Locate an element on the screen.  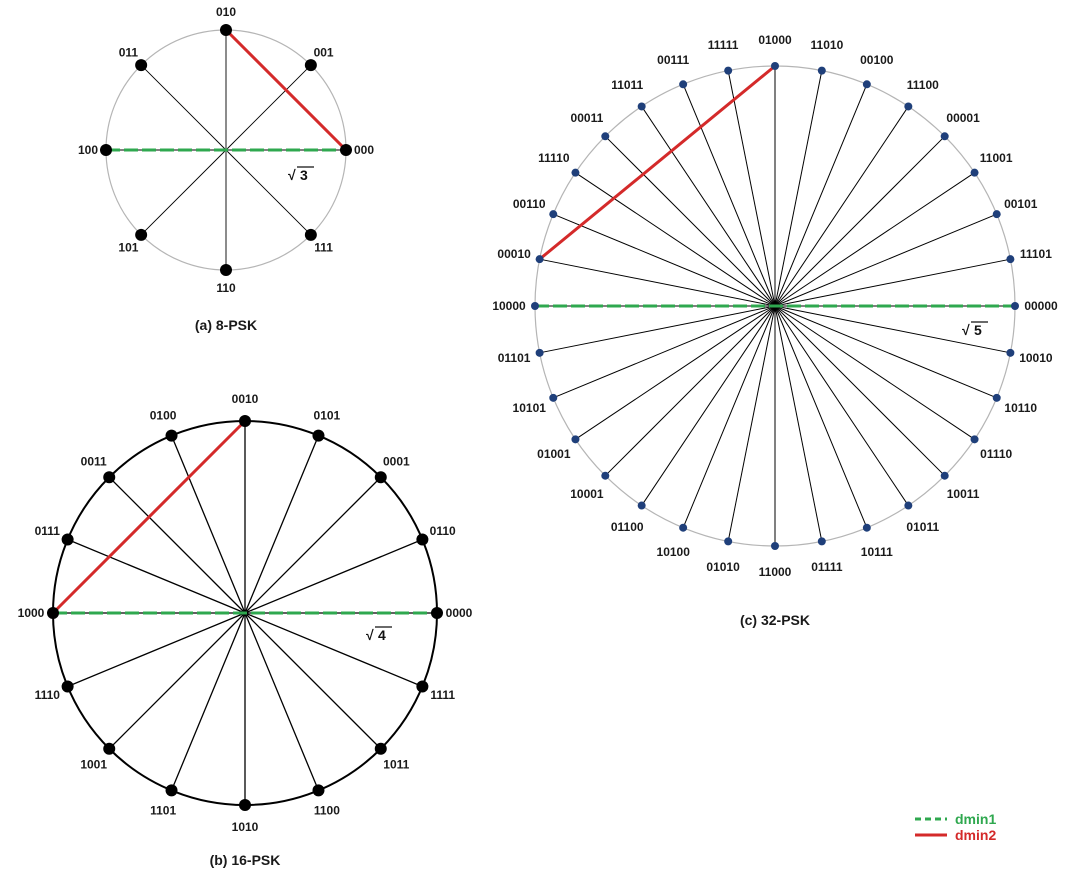
sqrt-symbol: √ is located at coordinates (966, 330).